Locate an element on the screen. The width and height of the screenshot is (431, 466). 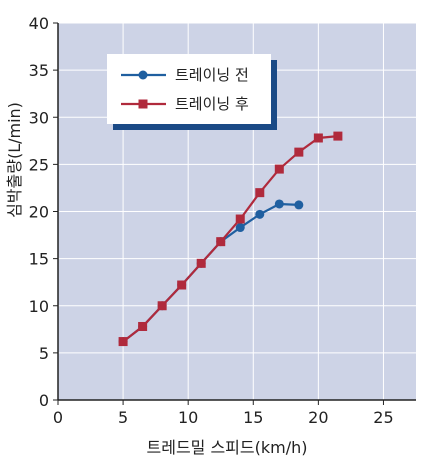
y-tick-label: 10 is located at coordinates (39, 306).